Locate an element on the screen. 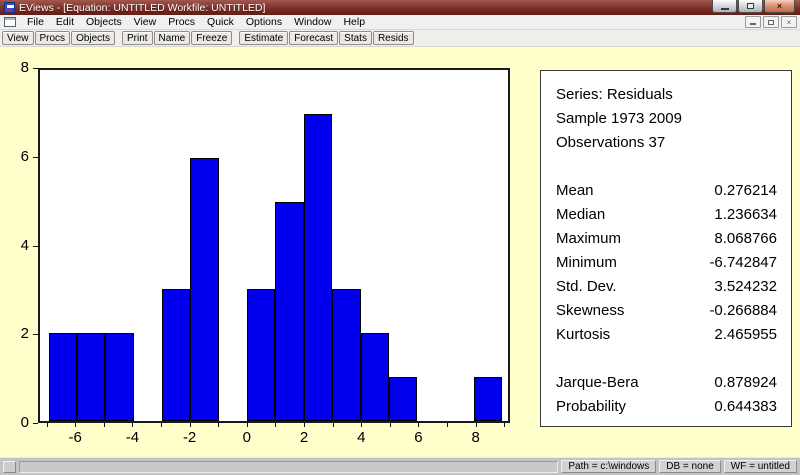 The height and width of the screenshot is (475, 800). x-tick--4 is located at coordinates (133, 425).